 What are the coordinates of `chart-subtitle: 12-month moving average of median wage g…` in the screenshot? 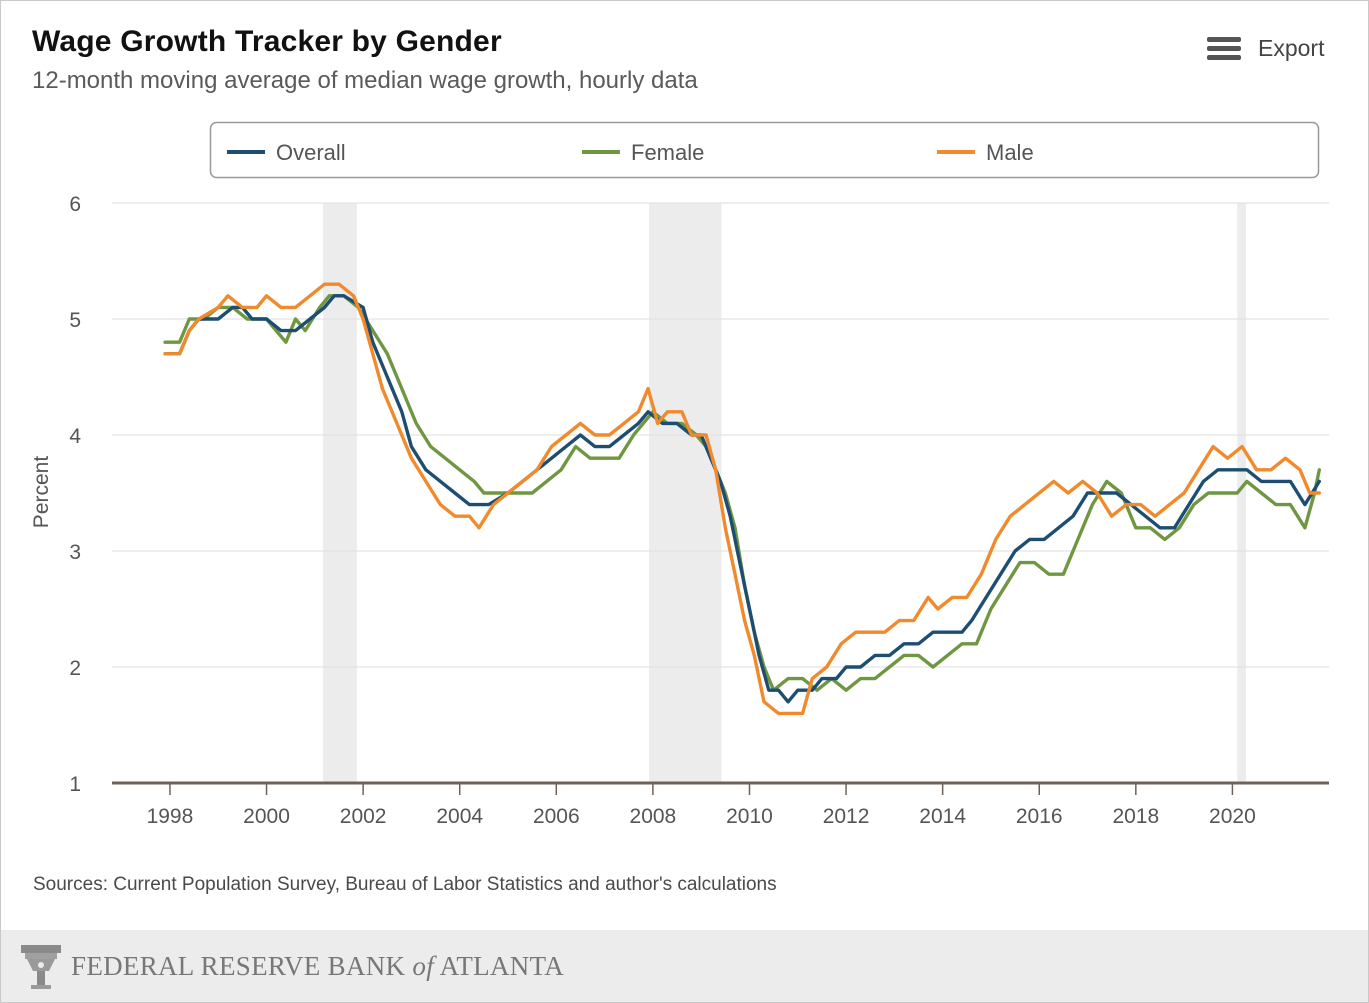 It's located at (365, 80).